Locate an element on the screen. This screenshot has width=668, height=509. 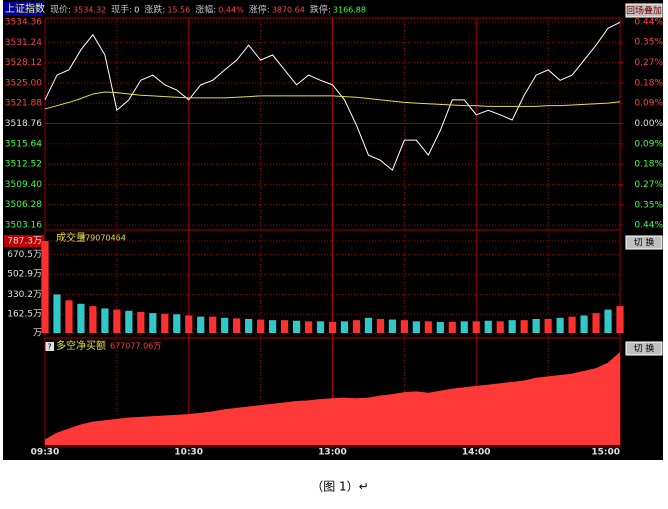
y-tick-label: 3521.88 is located at coordinates (23, 104).